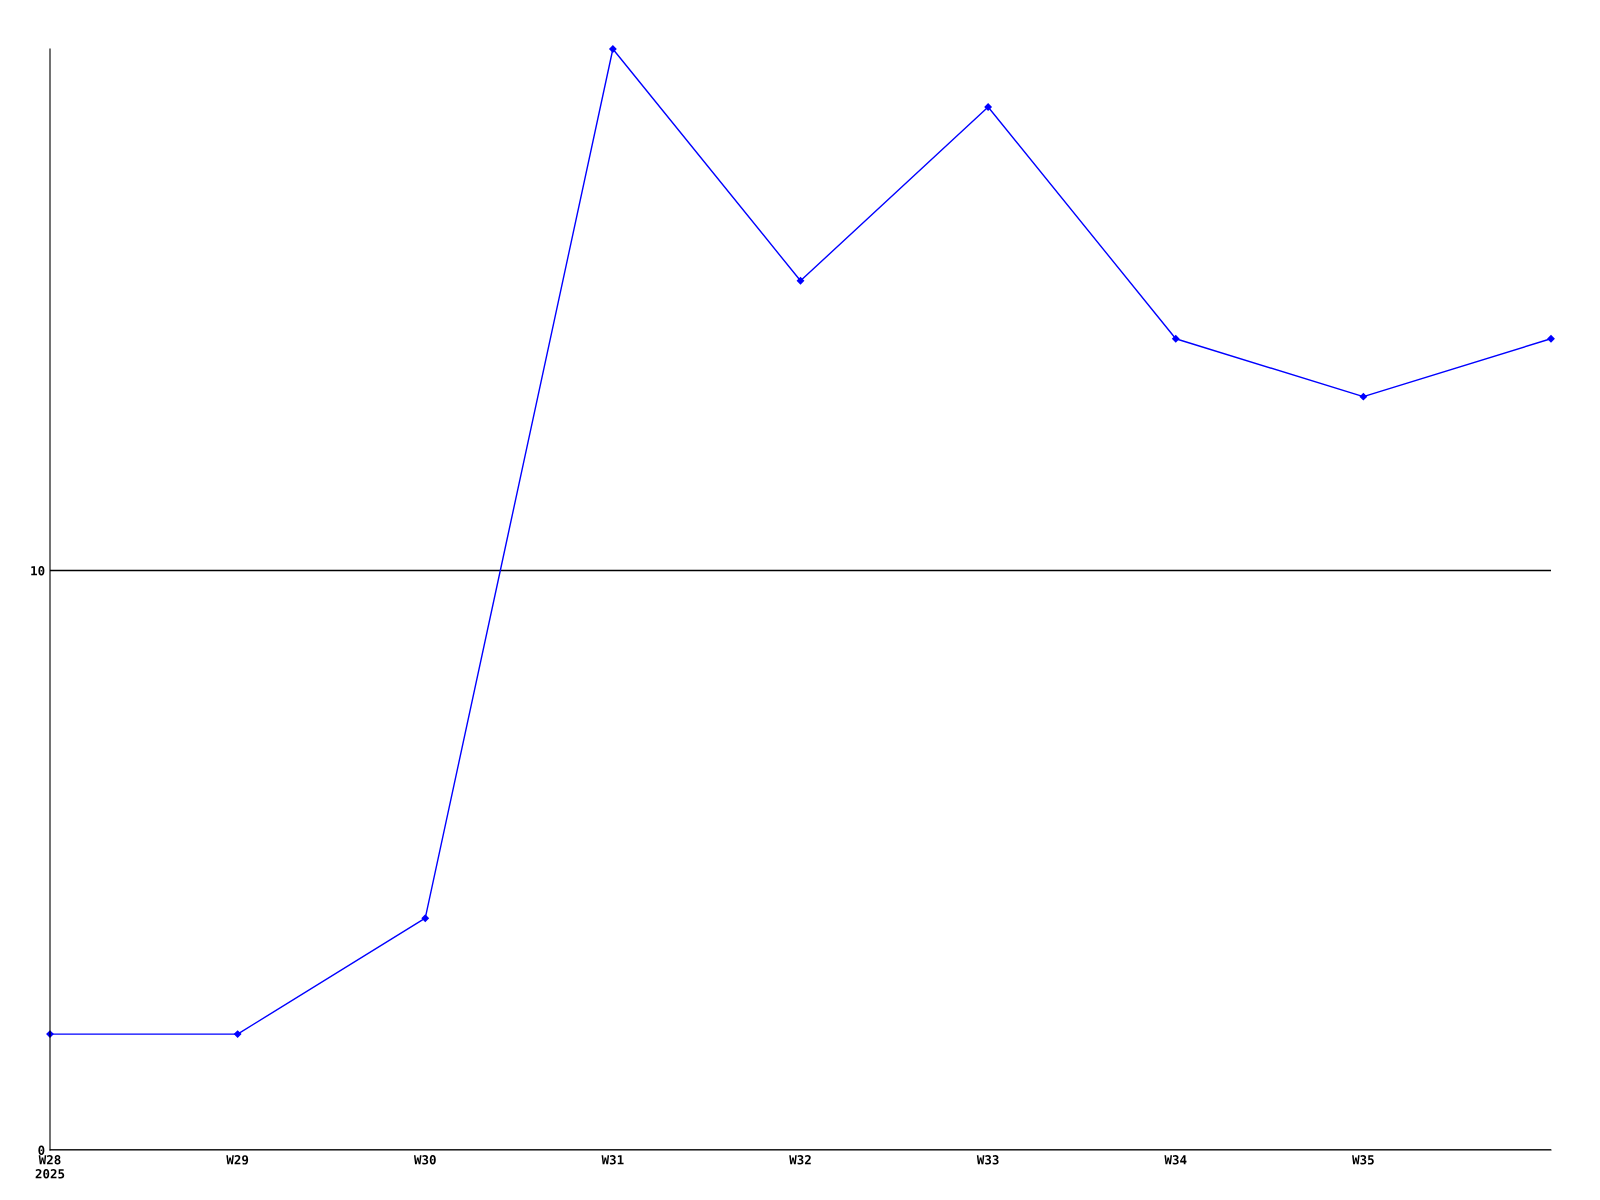  I want to click on x-tick-label: W32, so click(800, 1160).